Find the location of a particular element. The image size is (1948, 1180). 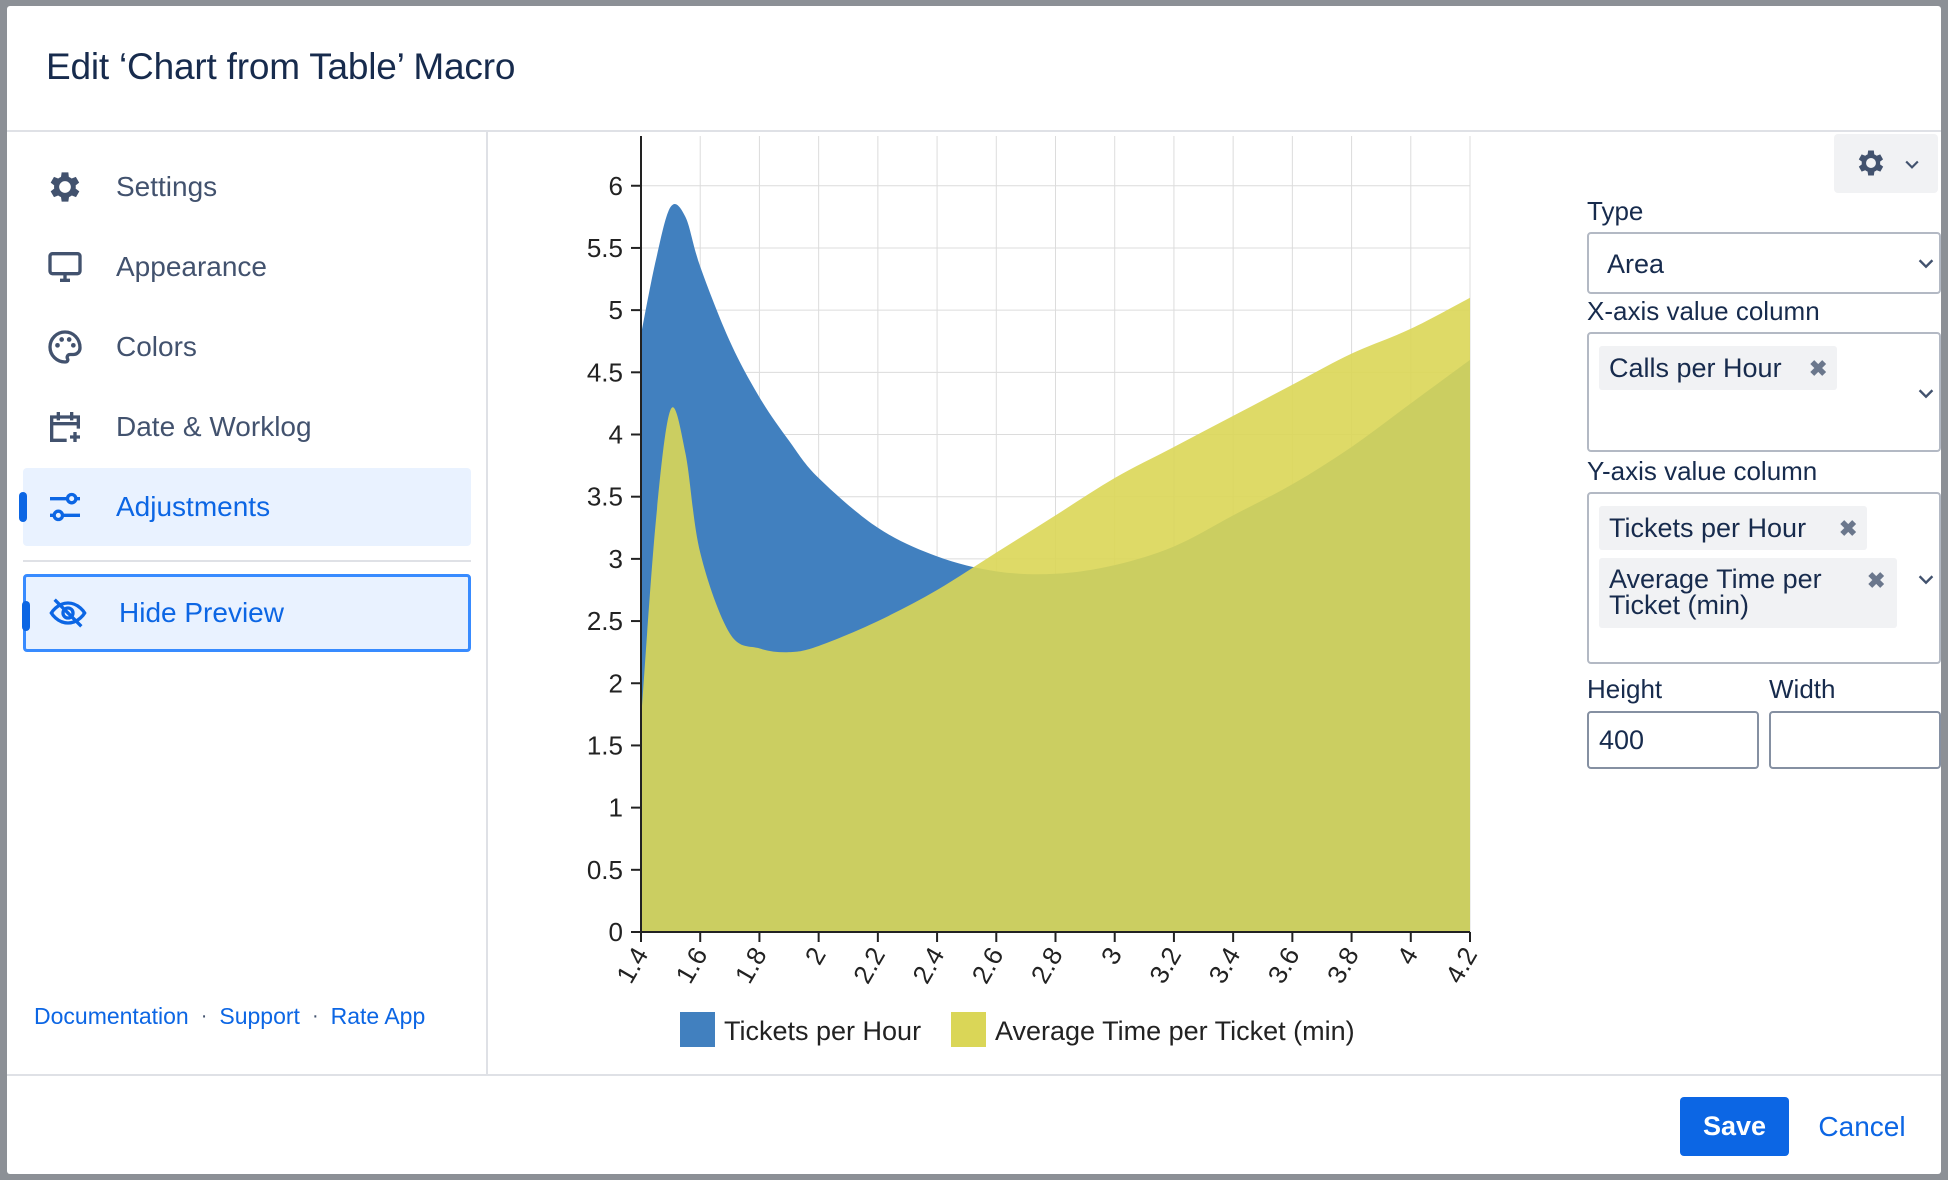

x-axis-tag: Calls per Hour ✖ is located at coordinates (1718, 368).